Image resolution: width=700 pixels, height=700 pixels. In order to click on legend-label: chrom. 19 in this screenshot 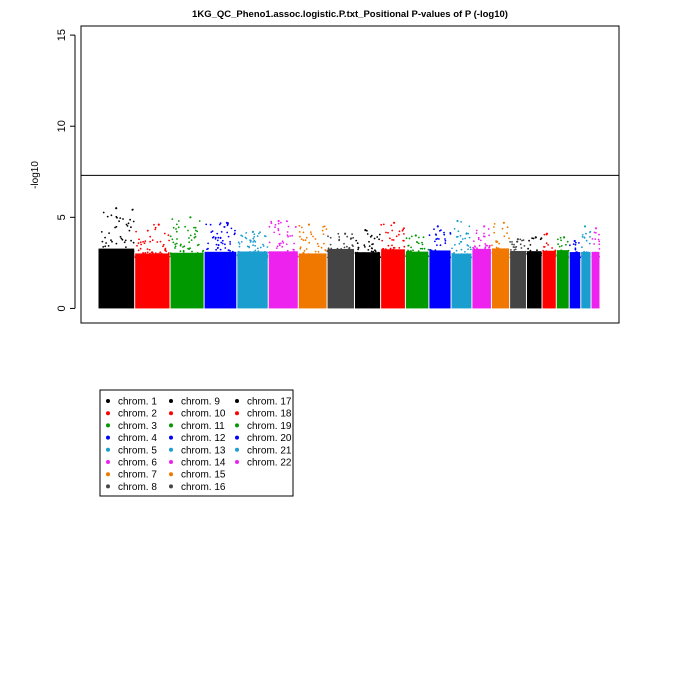, I will do `click(269, 426)`.